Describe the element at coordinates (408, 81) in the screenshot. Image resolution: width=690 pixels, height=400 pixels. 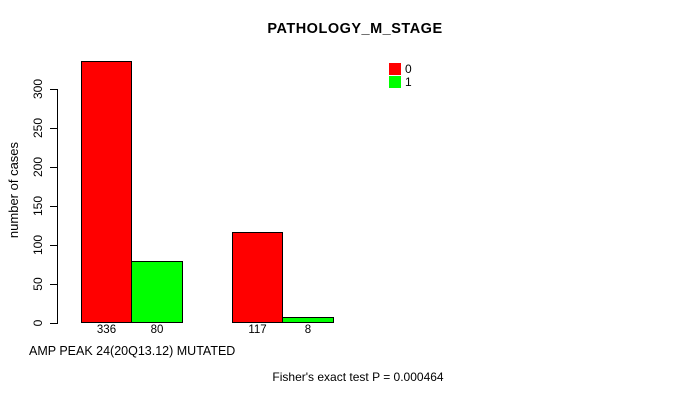
I see `legend-label: 1` at that location.